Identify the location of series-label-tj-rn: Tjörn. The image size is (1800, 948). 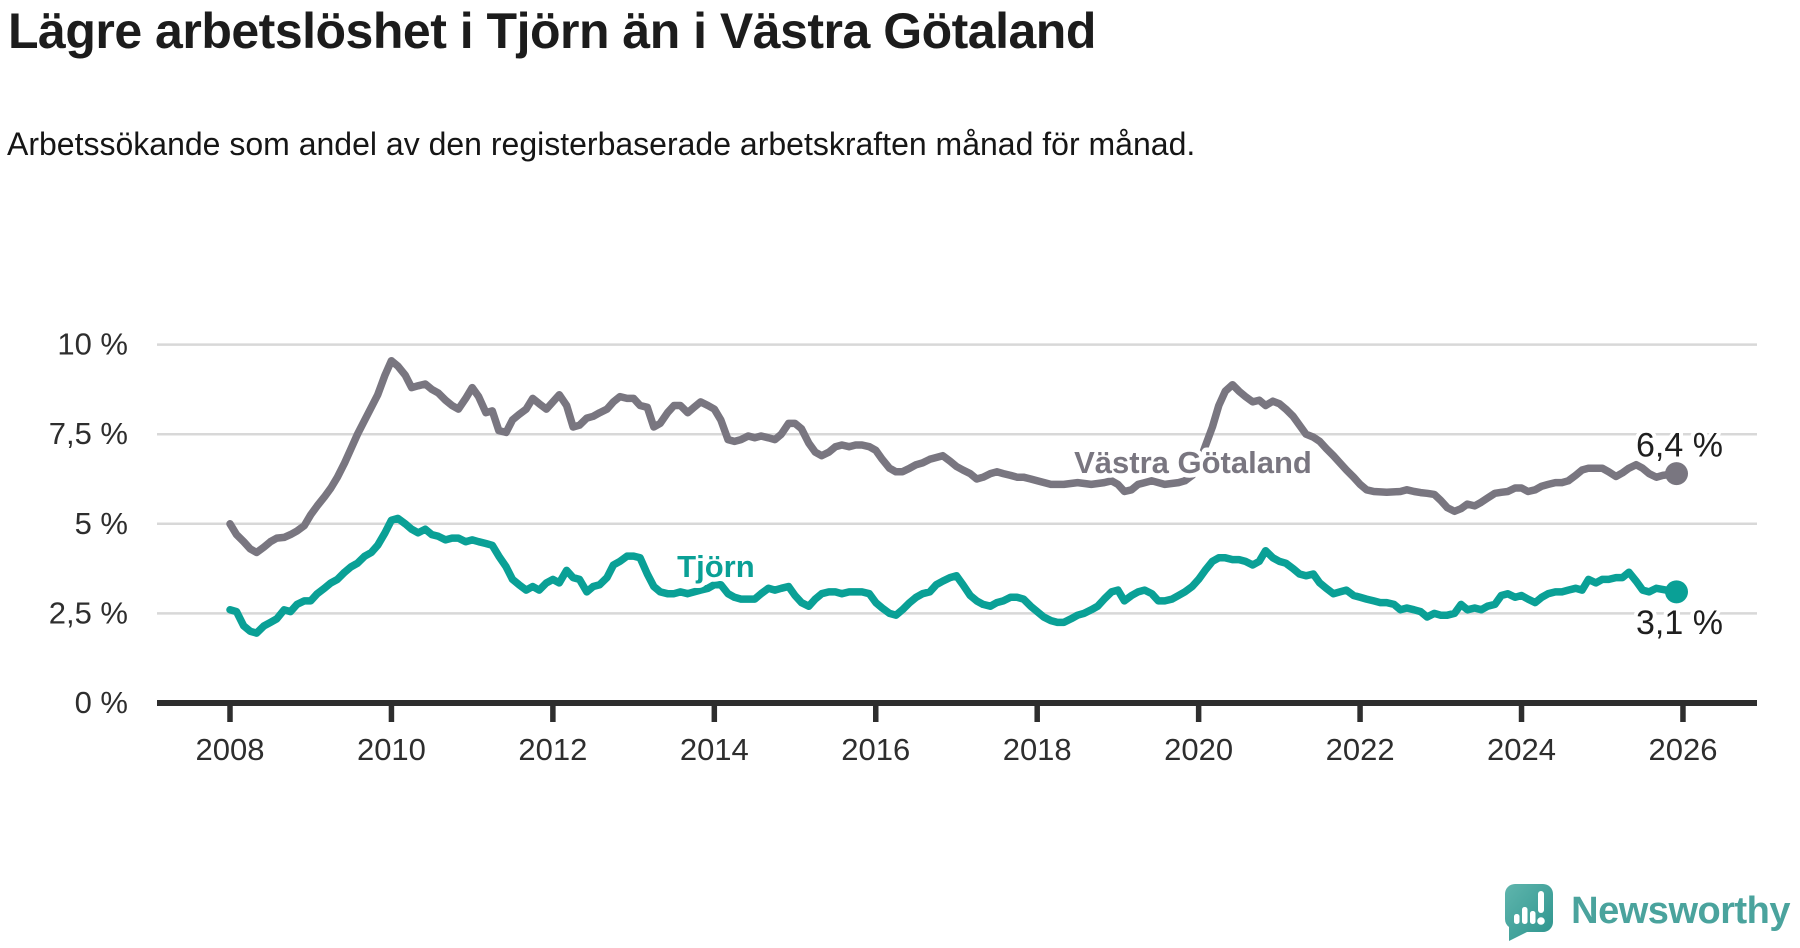
(716, 566).